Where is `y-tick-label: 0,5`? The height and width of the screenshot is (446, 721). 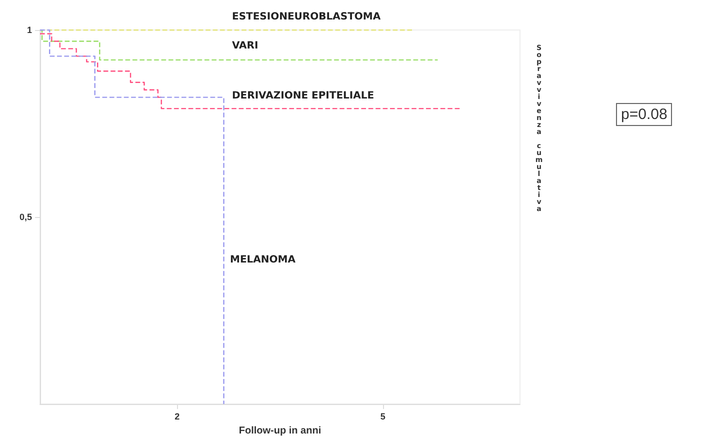 y-tick-label: 0,5 is located at coordinates (25, 217).